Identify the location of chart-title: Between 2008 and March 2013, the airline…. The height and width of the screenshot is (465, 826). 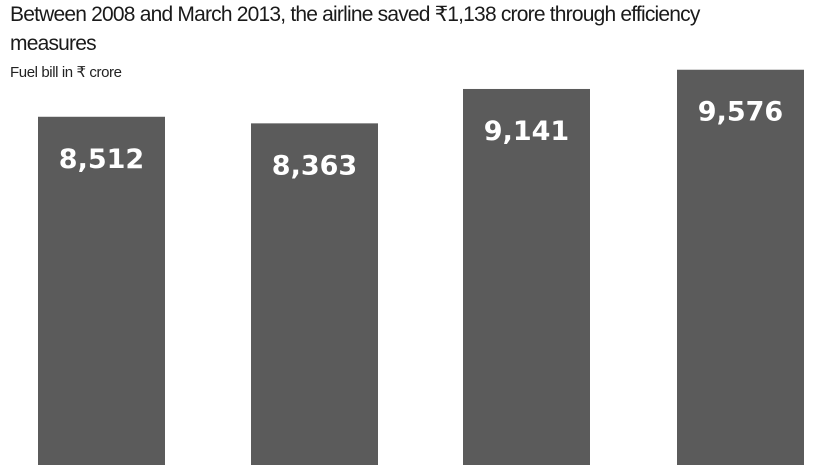
(355, 29).